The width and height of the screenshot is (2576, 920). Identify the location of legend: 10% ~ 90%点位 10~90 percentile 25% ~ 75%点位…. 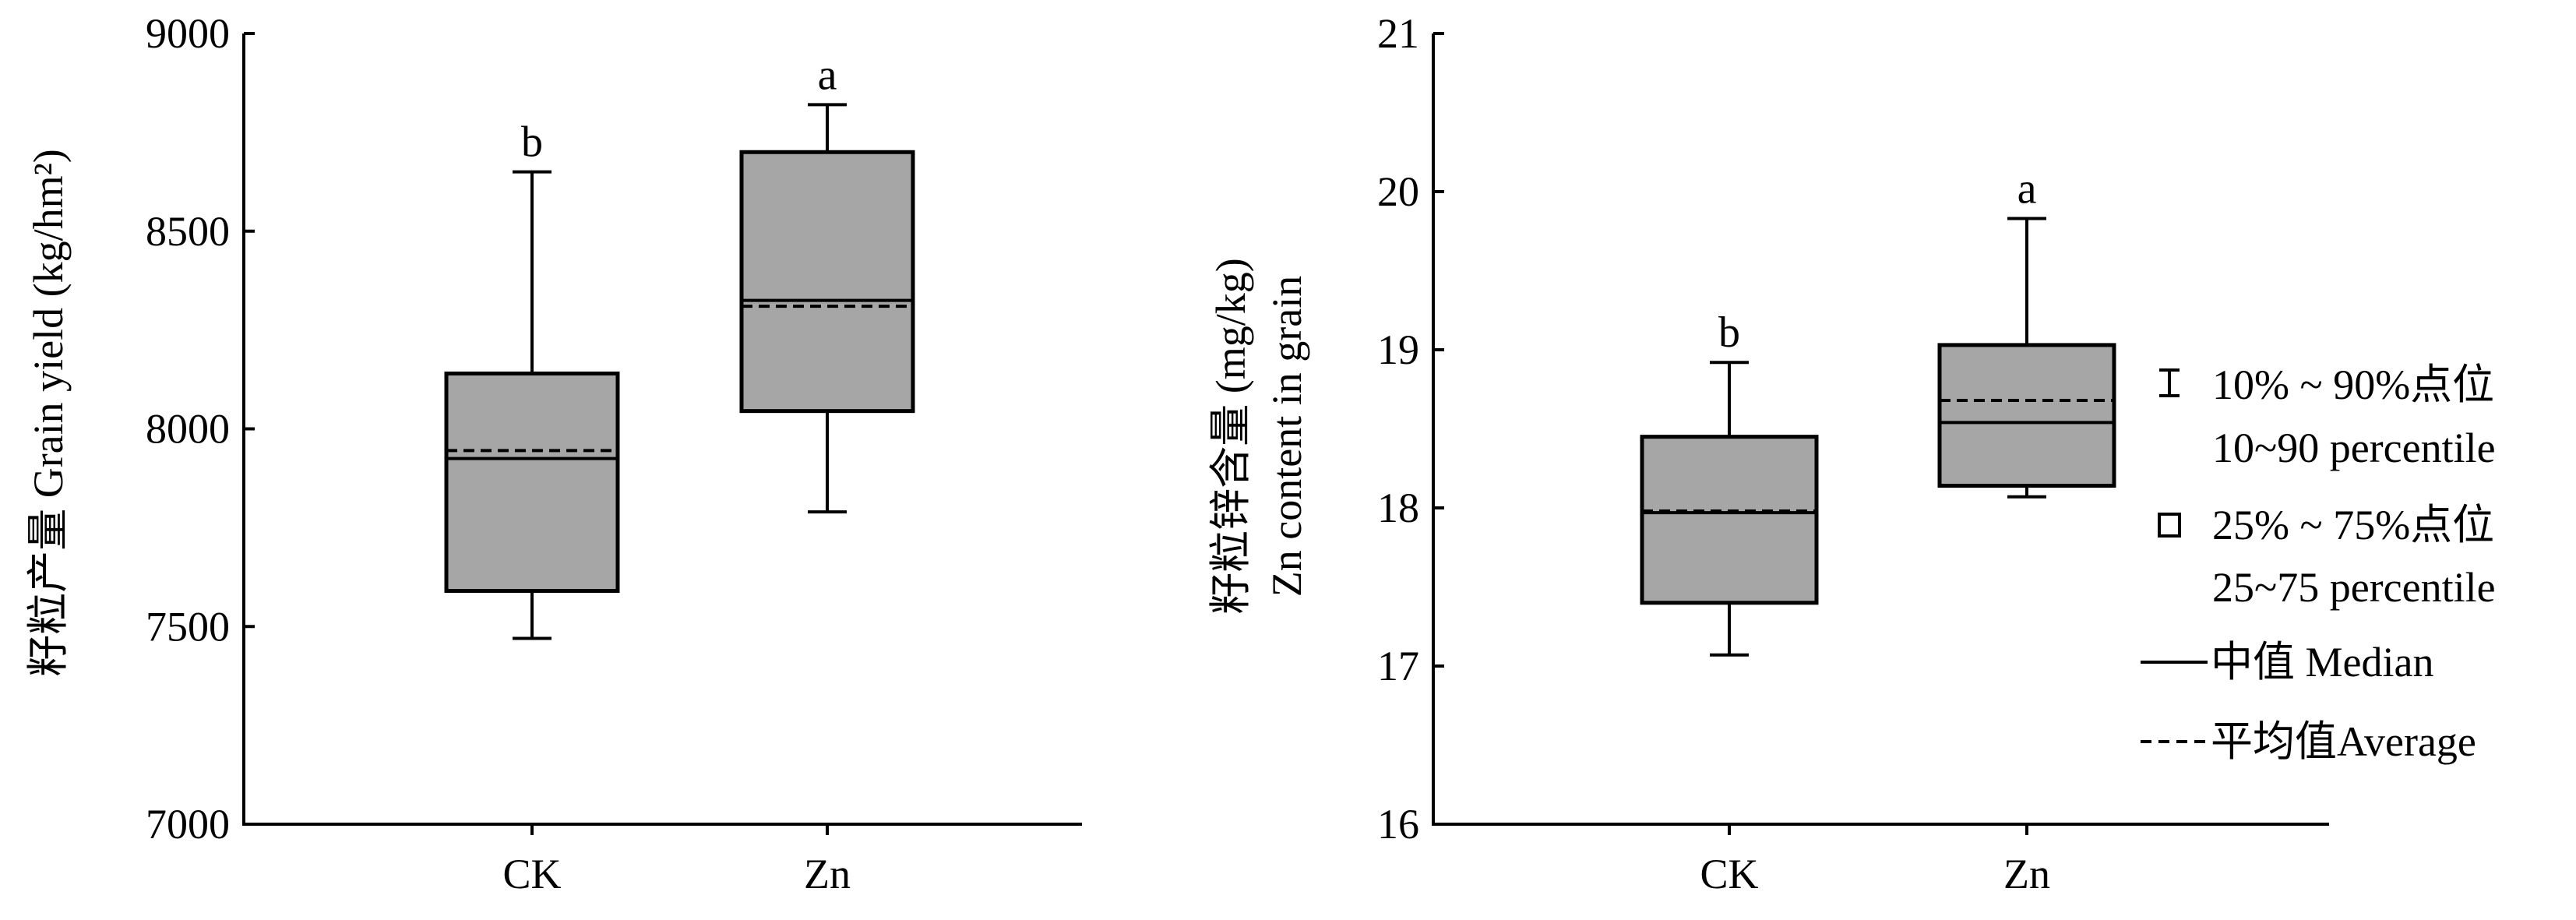
(2318, 563).